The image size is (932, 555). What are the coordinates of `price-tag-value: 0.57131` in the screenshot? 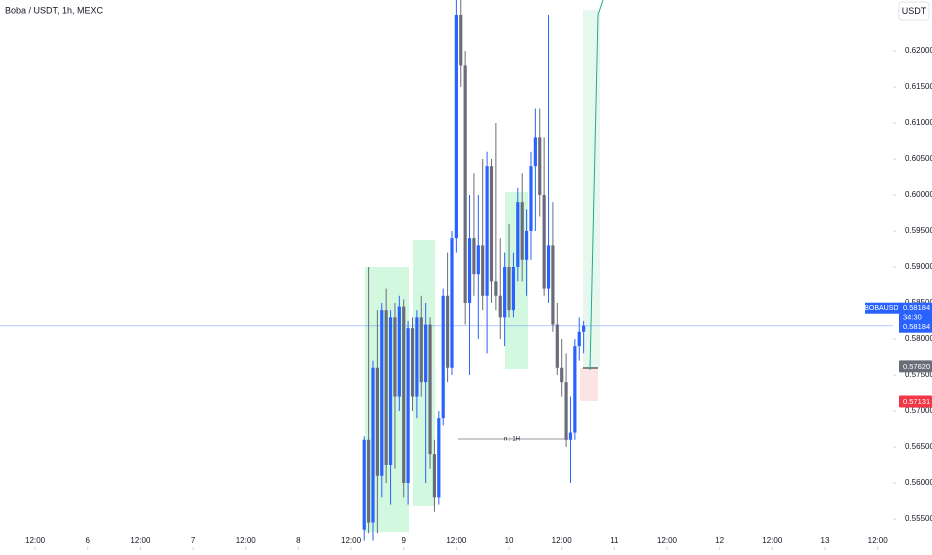 It's located at (916, 401).